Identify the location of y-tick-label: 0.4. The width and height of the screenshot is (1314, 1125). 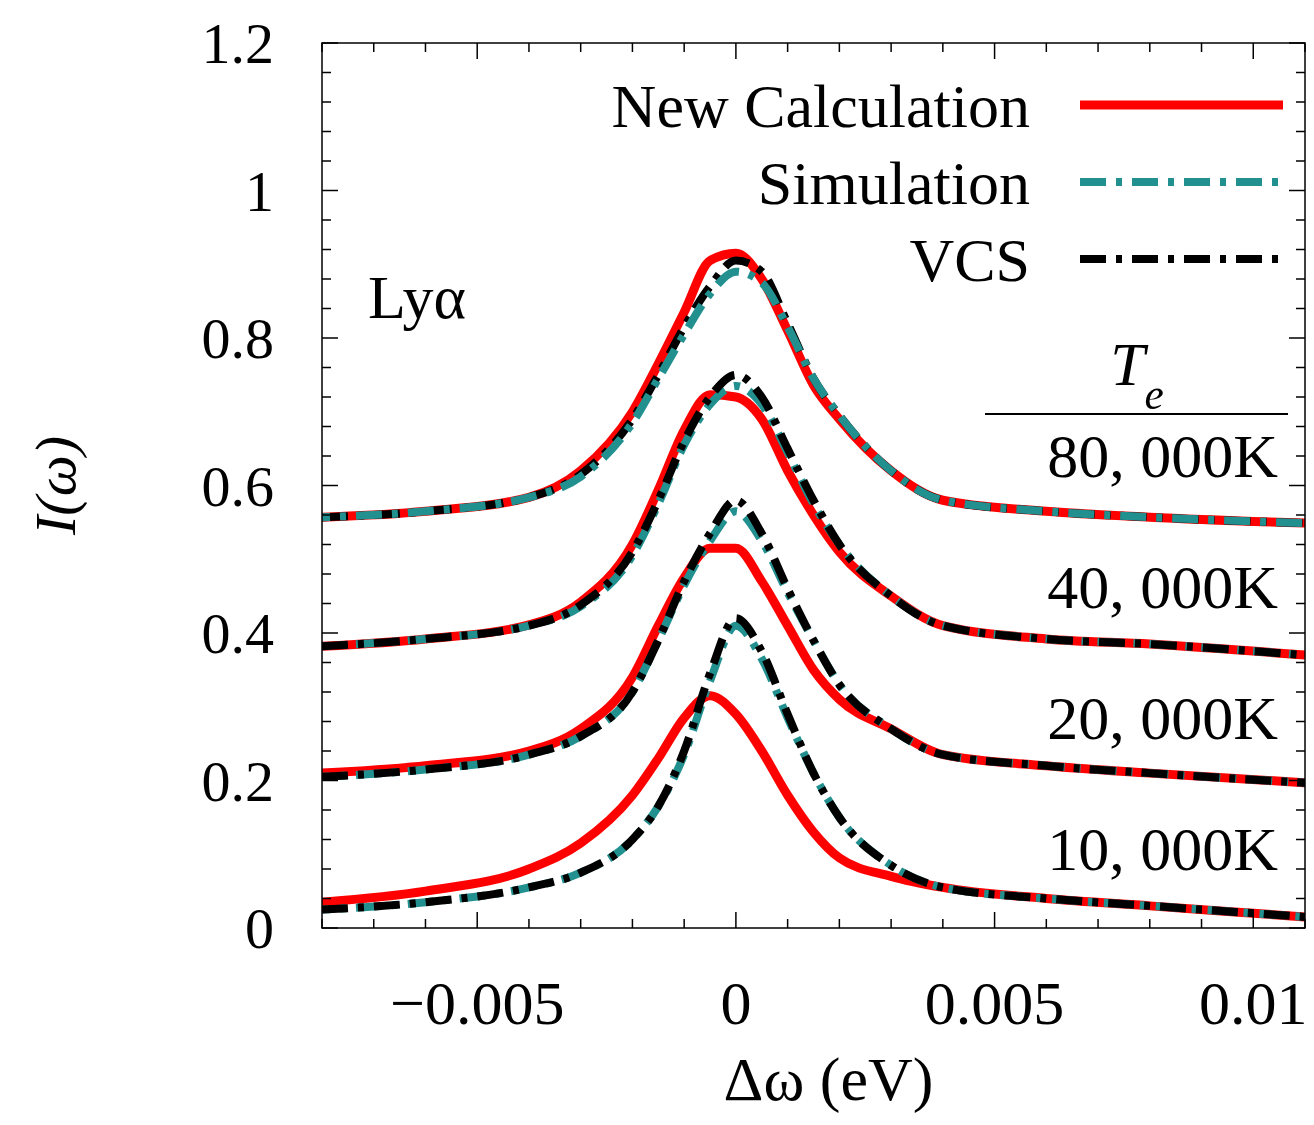
(237, 634).